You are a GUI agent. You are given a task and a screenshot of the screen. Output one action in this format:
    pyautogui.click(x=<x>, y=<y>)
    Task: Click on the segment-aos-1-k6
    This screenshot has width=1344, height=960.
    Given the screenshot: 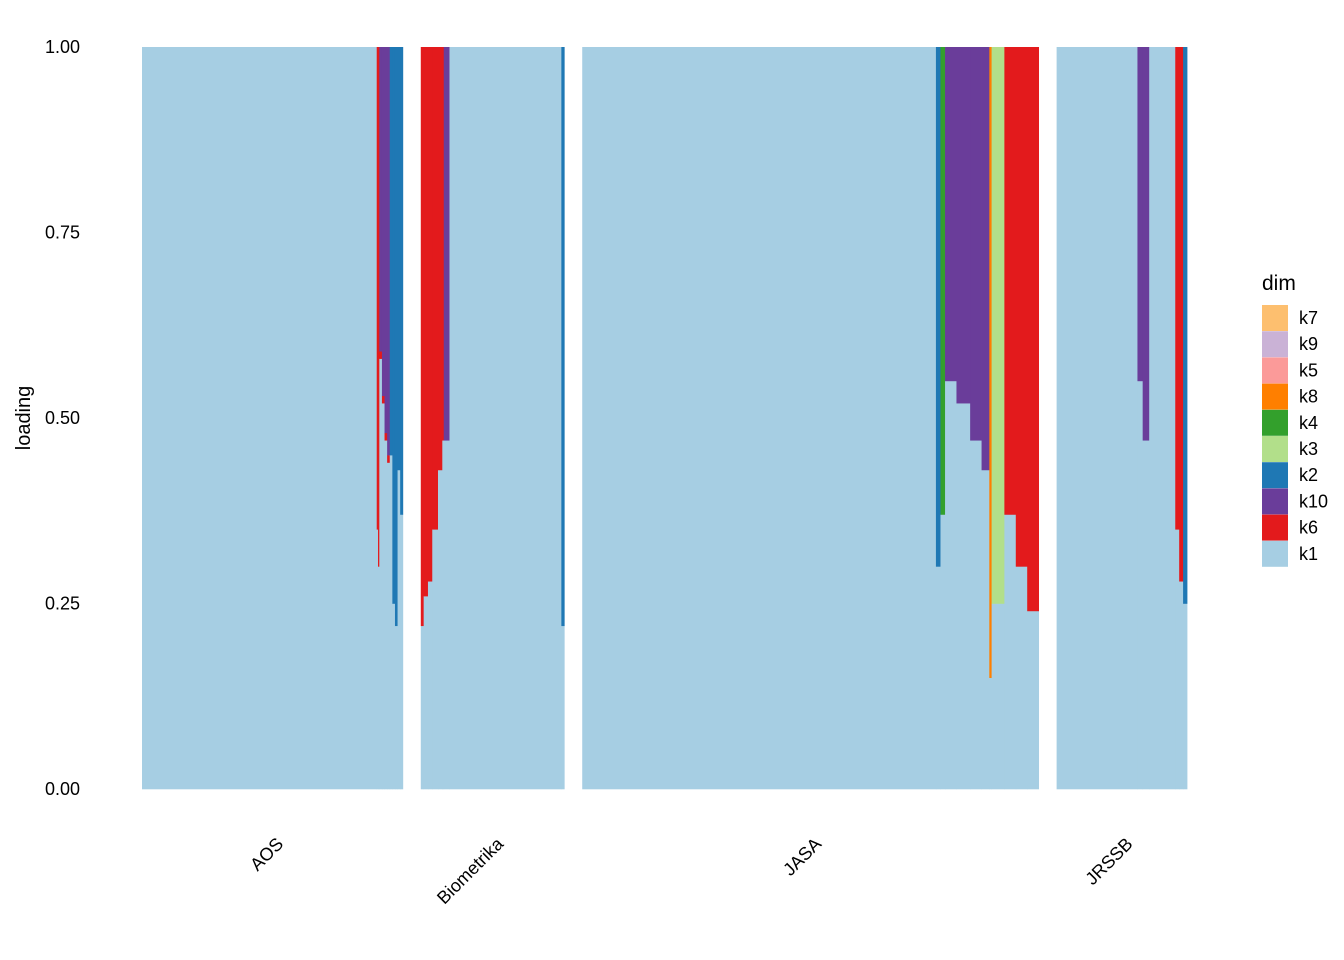 What is the action you would take?
    pyautogui.click(x=377, y=288)
    